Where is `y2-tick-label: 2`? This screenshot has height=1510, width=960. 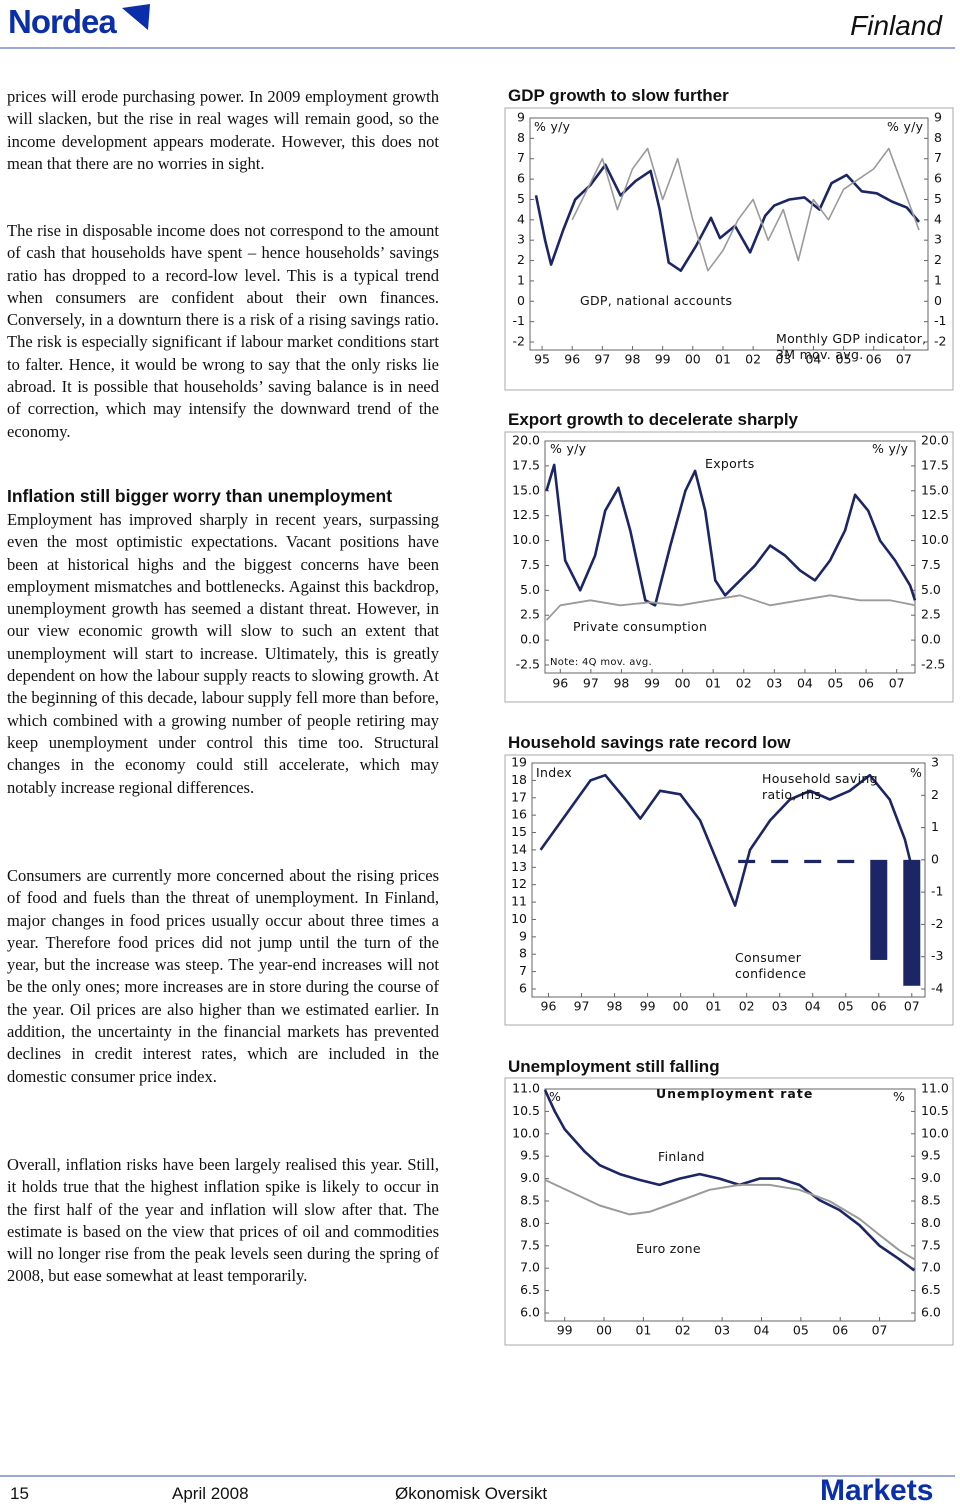 y2-tick-label: 2 is located at coordinates (935, 794).